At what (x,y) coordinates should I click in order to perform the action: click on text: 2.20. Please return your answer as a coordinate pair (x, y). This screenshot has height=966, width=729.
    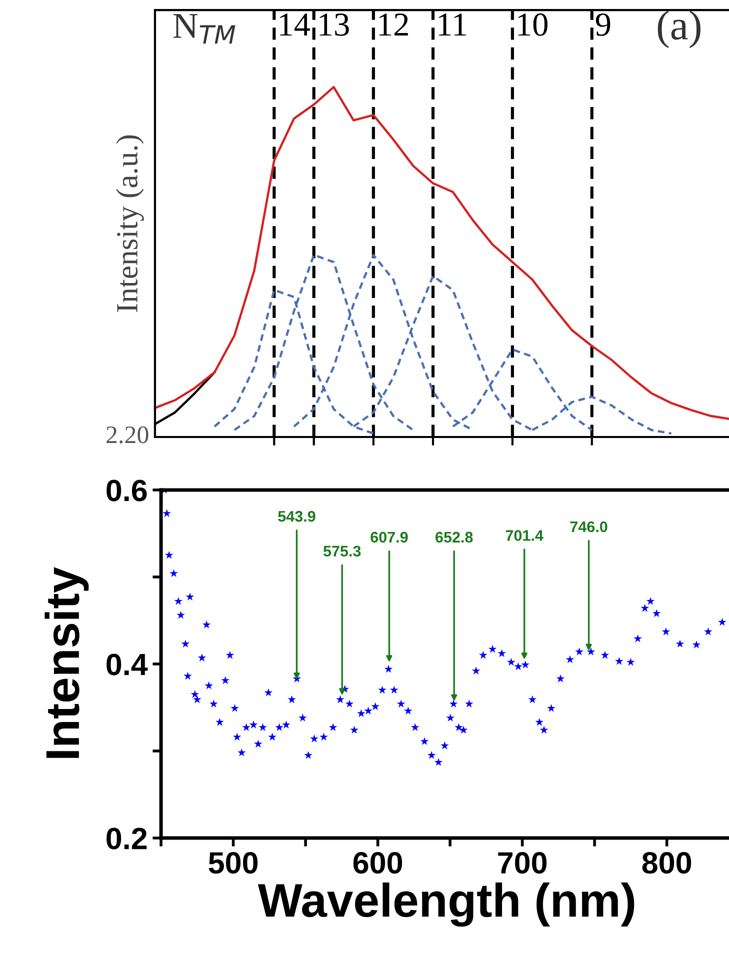
    Looking at the image, I should click on (127, 435).